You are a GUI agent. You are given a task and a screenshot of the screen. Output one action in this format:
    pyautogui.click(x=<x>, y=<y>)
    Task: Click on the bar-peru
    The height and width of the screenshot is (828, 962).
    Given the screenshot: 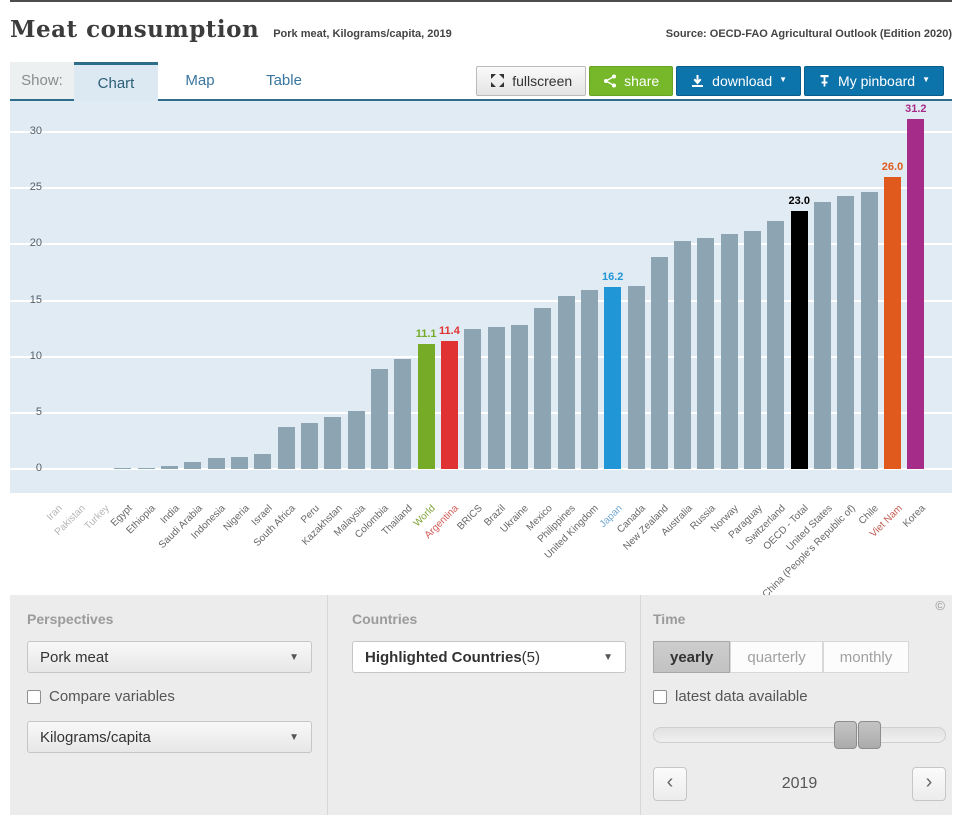 What is the action you would take?
    pyautogui.click(x=310, y=445)
    